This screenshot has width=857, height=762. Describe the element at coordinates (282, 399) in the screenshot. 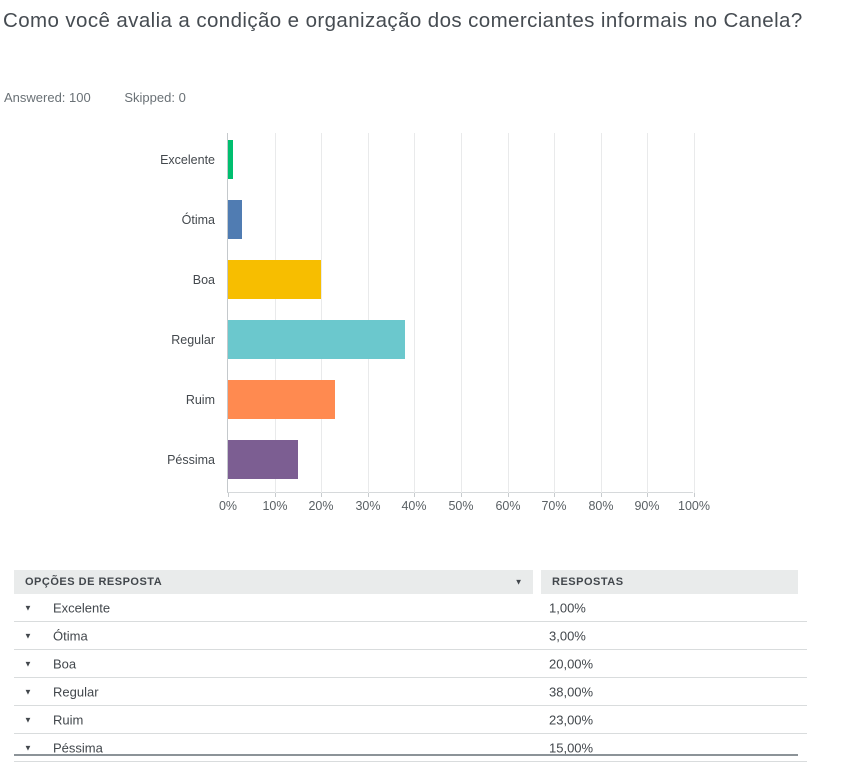

I see `bar-ruim` at that location.